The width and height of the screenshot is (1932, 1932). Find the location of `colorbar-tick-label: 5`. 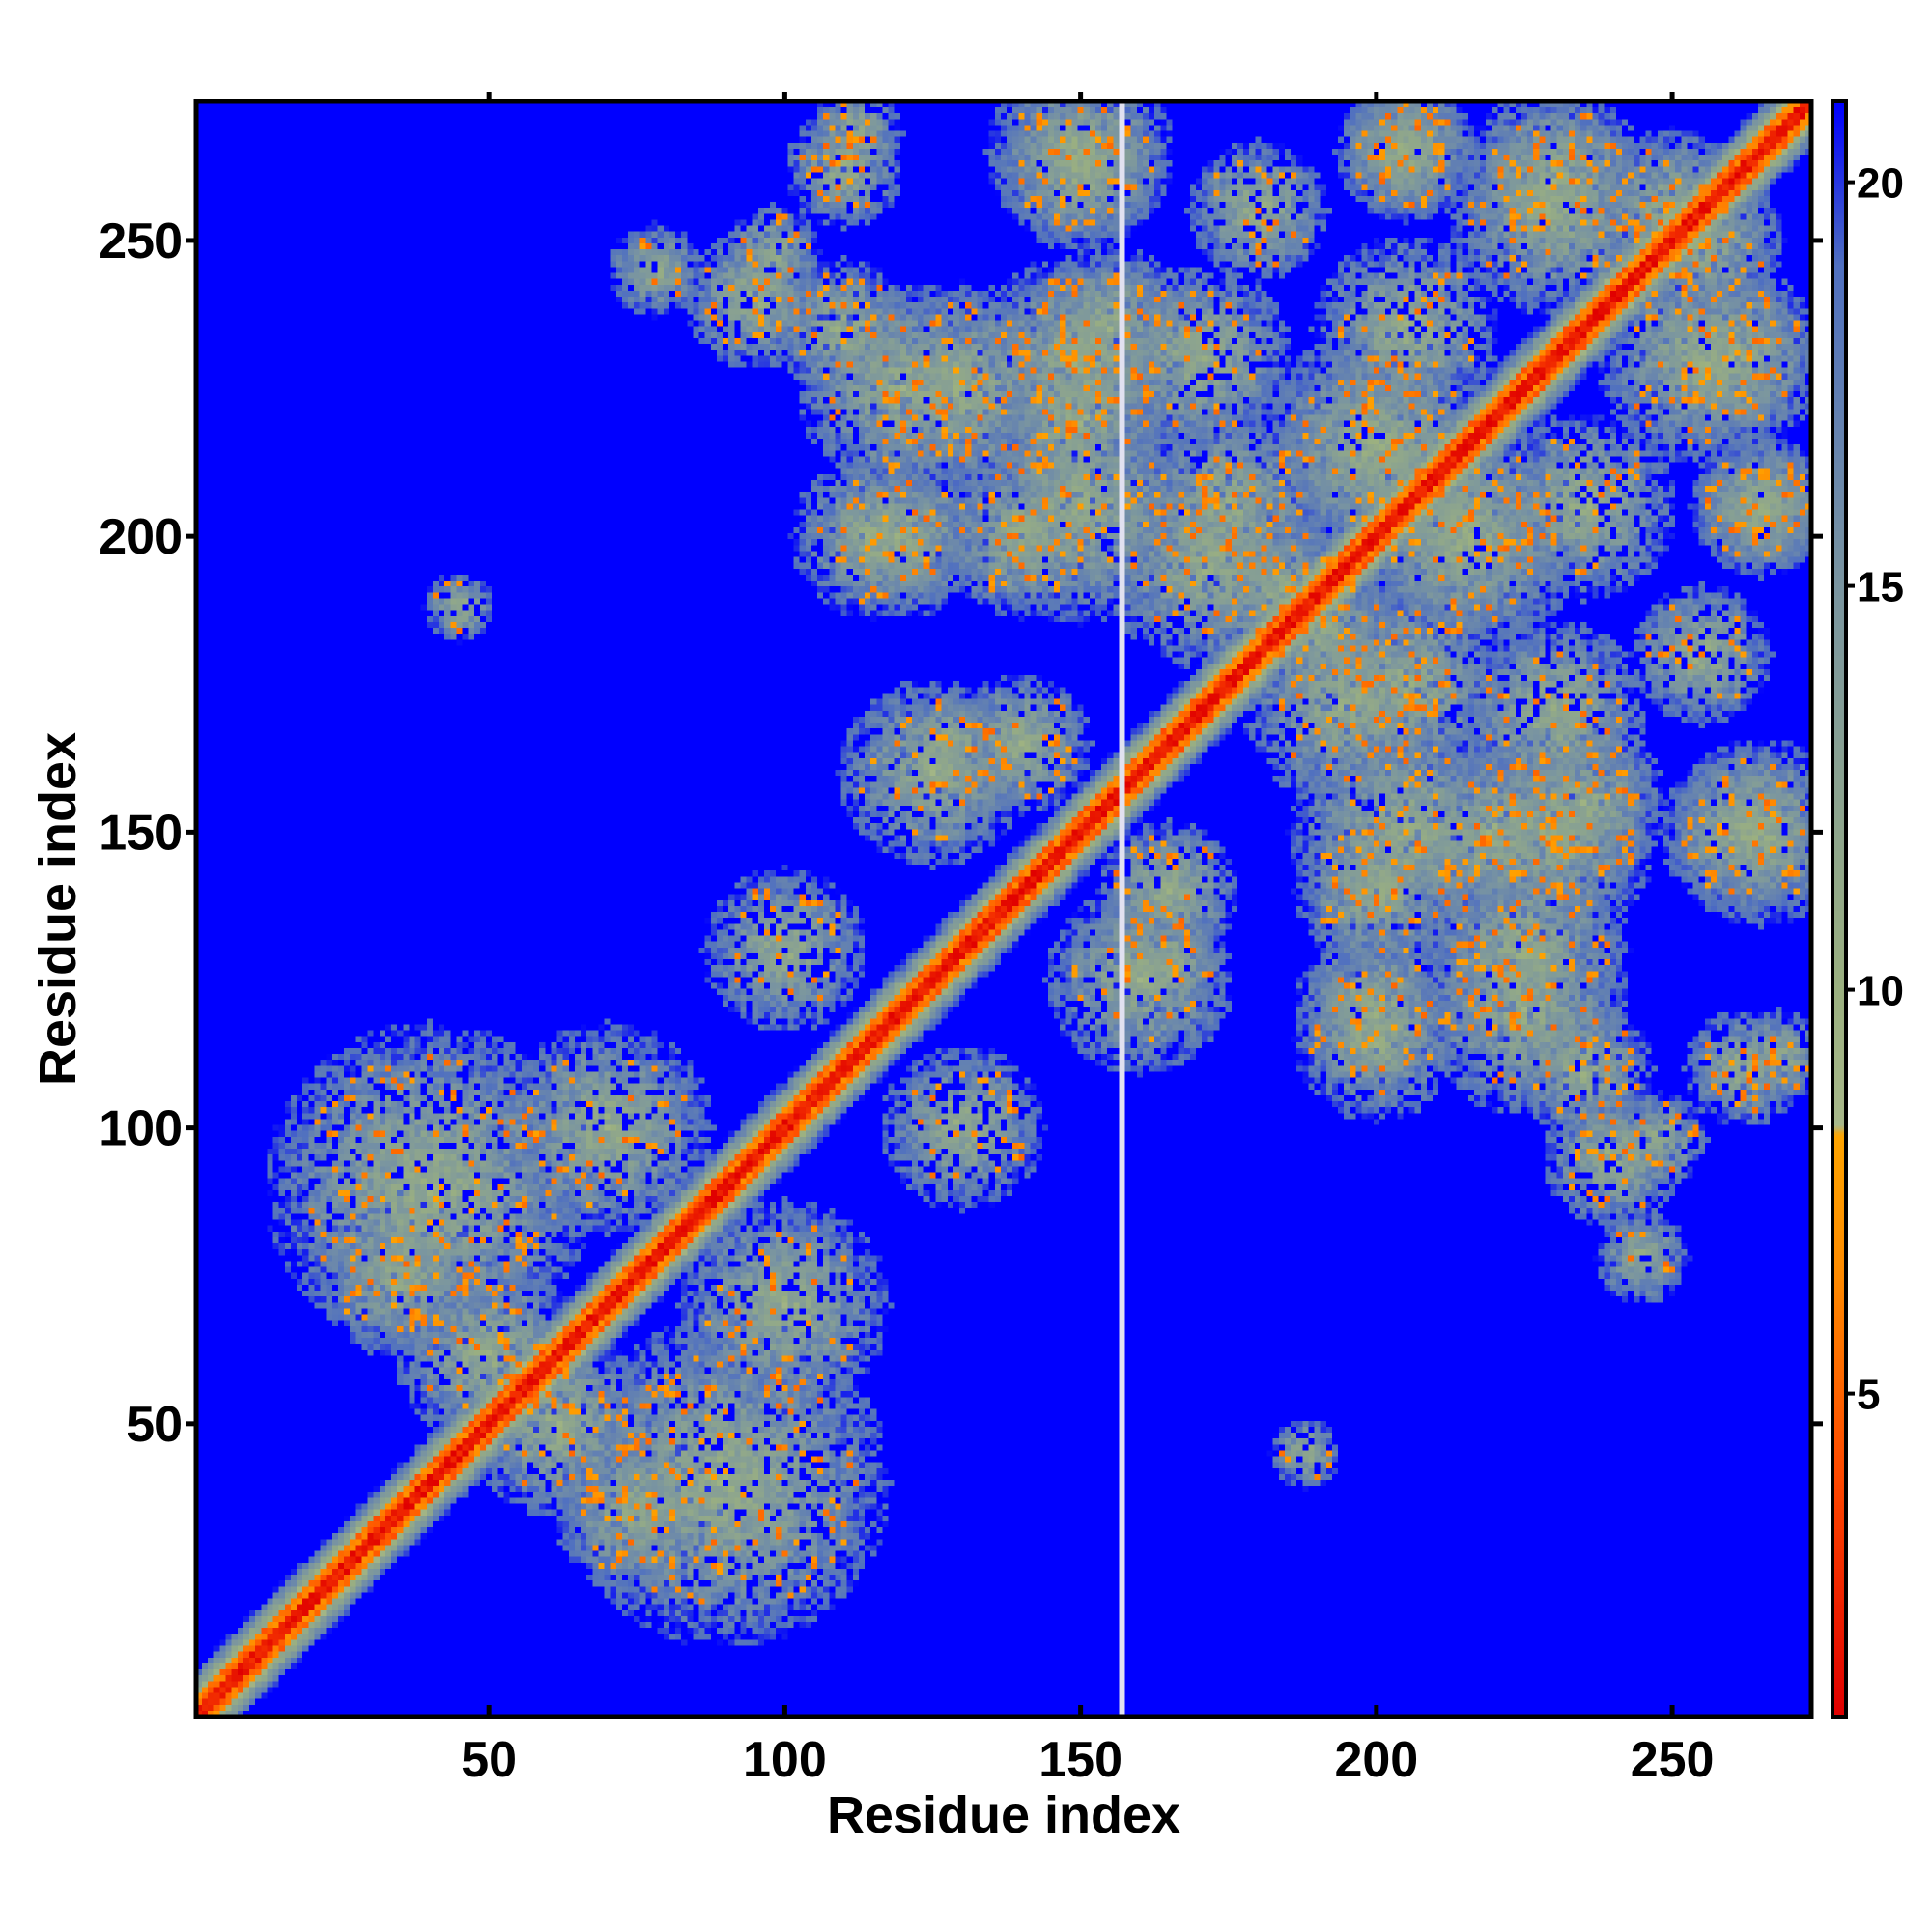

colorbar-tick-label: 5 is located at coordinates (1868, 1395).